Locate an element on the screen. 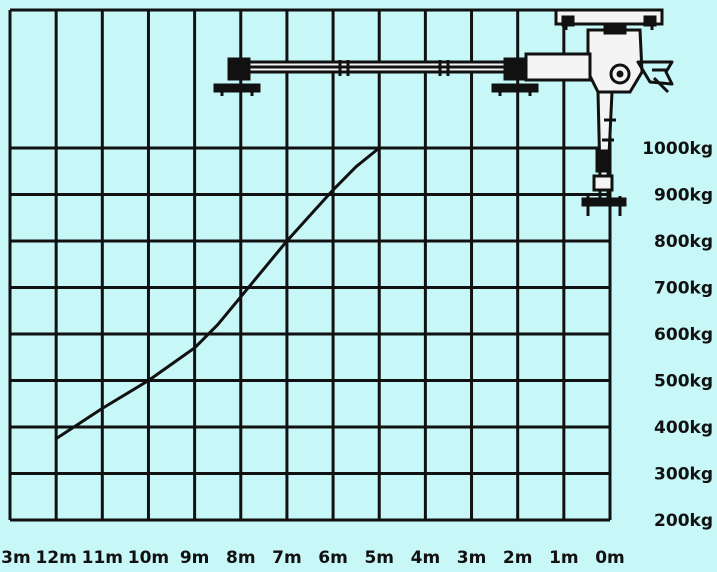  y-tick-label: 400kg is located at coordinates (683, 428).